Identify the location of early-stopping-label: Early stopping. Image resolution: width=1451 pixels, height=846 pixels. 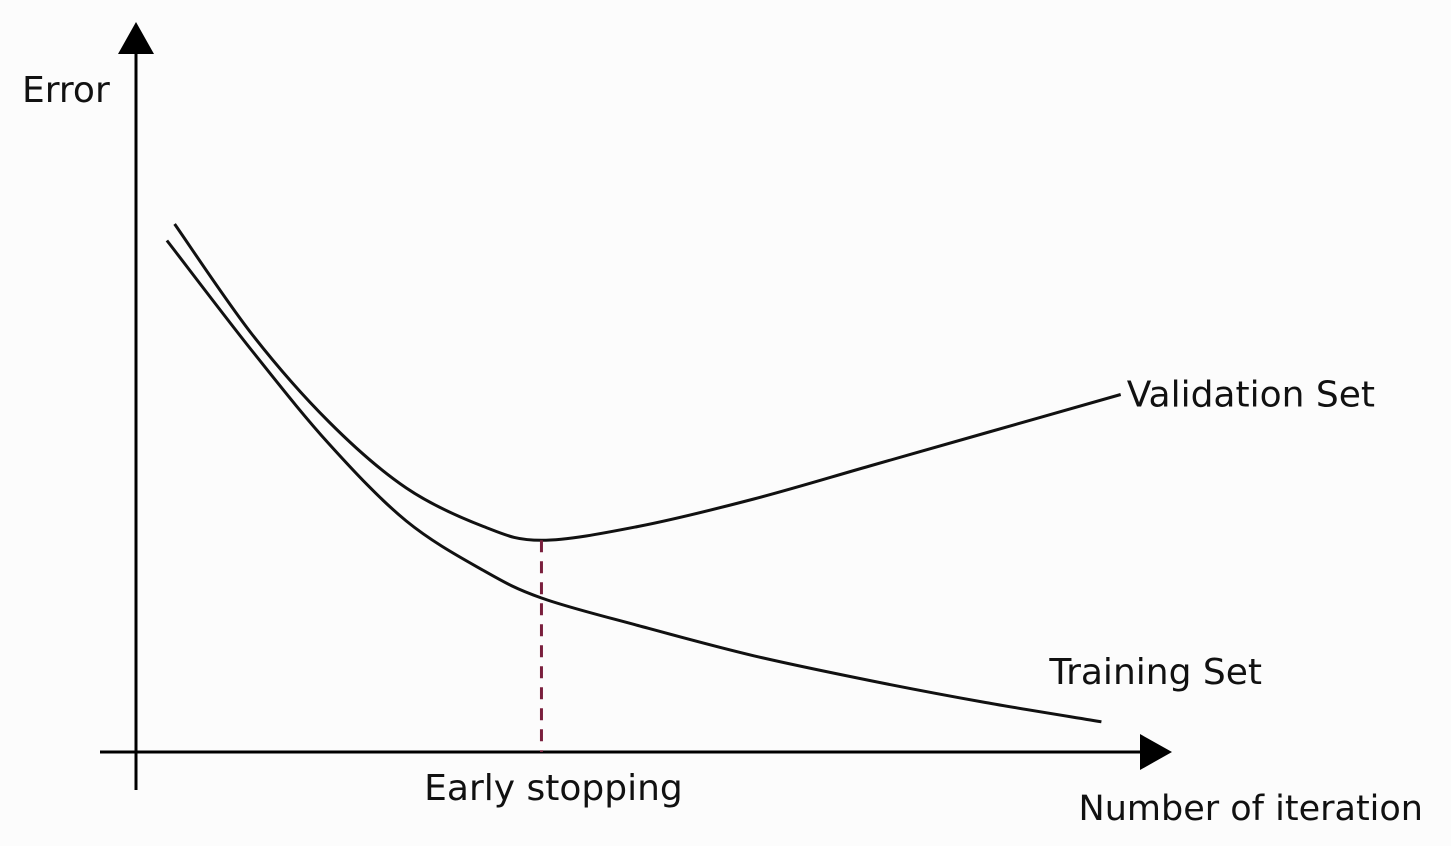
(553, 788).